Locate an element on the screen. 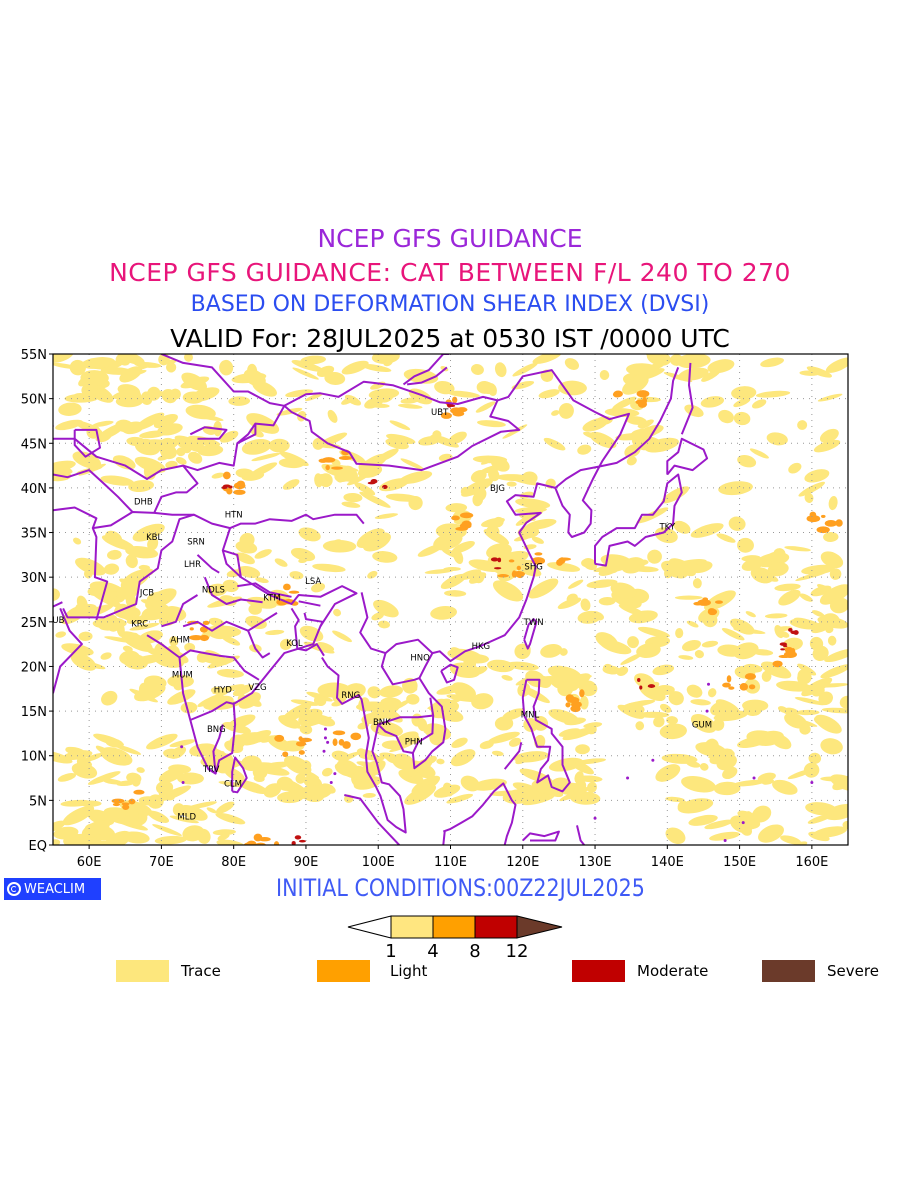 The width and height of the screenshot is (900, 1200). city-label-lhr: LHR is located at coordinates (192, 565).